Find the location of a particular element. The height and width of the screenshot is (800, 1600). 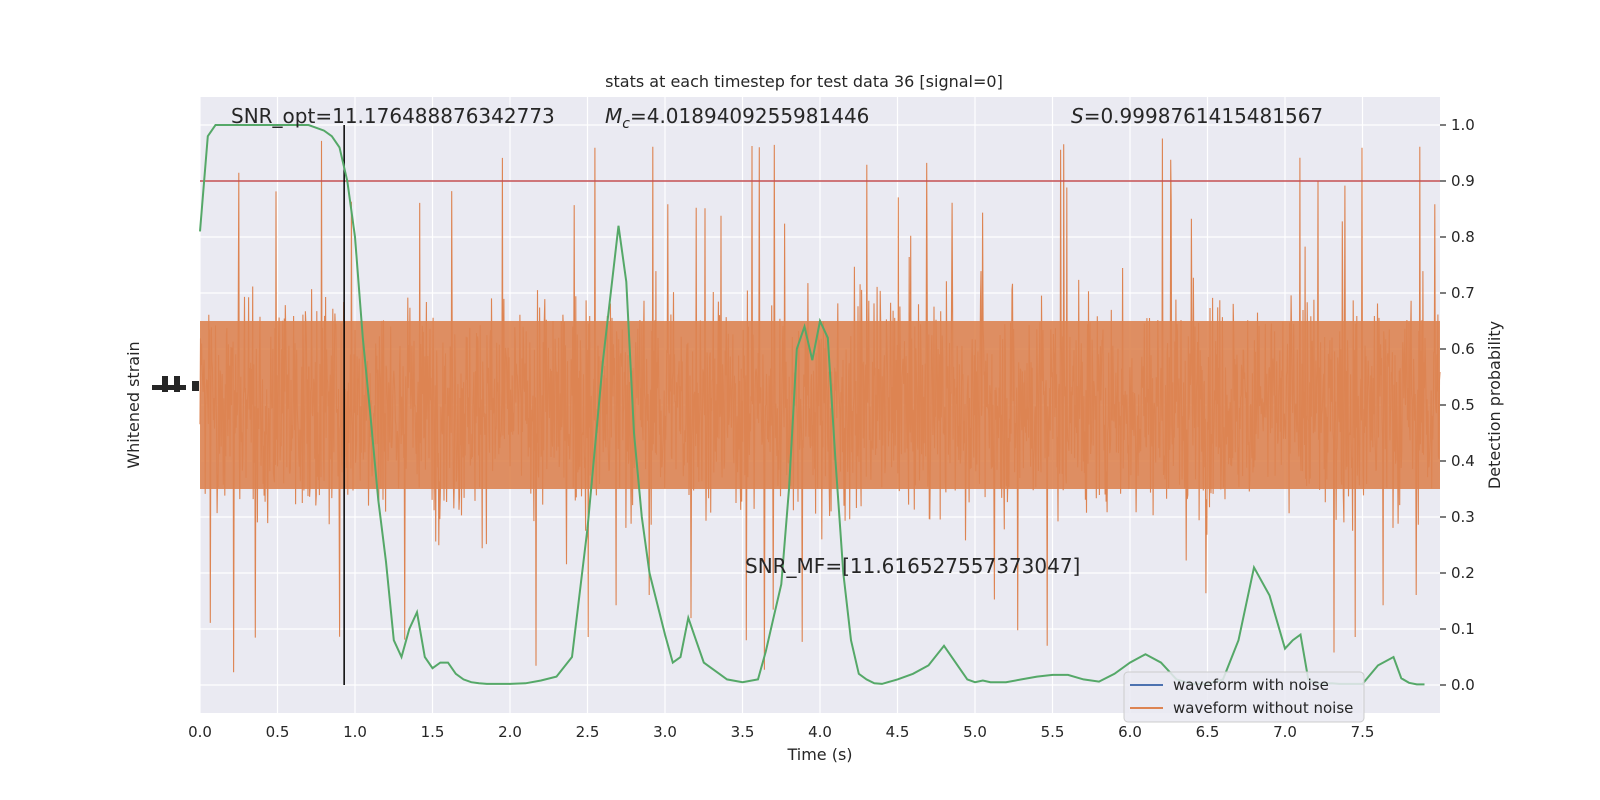

x-tick-label: 1.5 is located at coordinates (433, 732).